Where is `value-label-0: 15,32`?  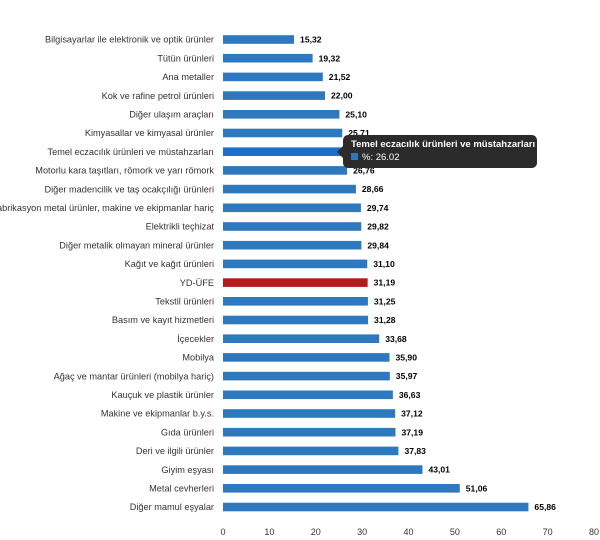 value-label-0: 15,32 is located at coordinates (311, 40).